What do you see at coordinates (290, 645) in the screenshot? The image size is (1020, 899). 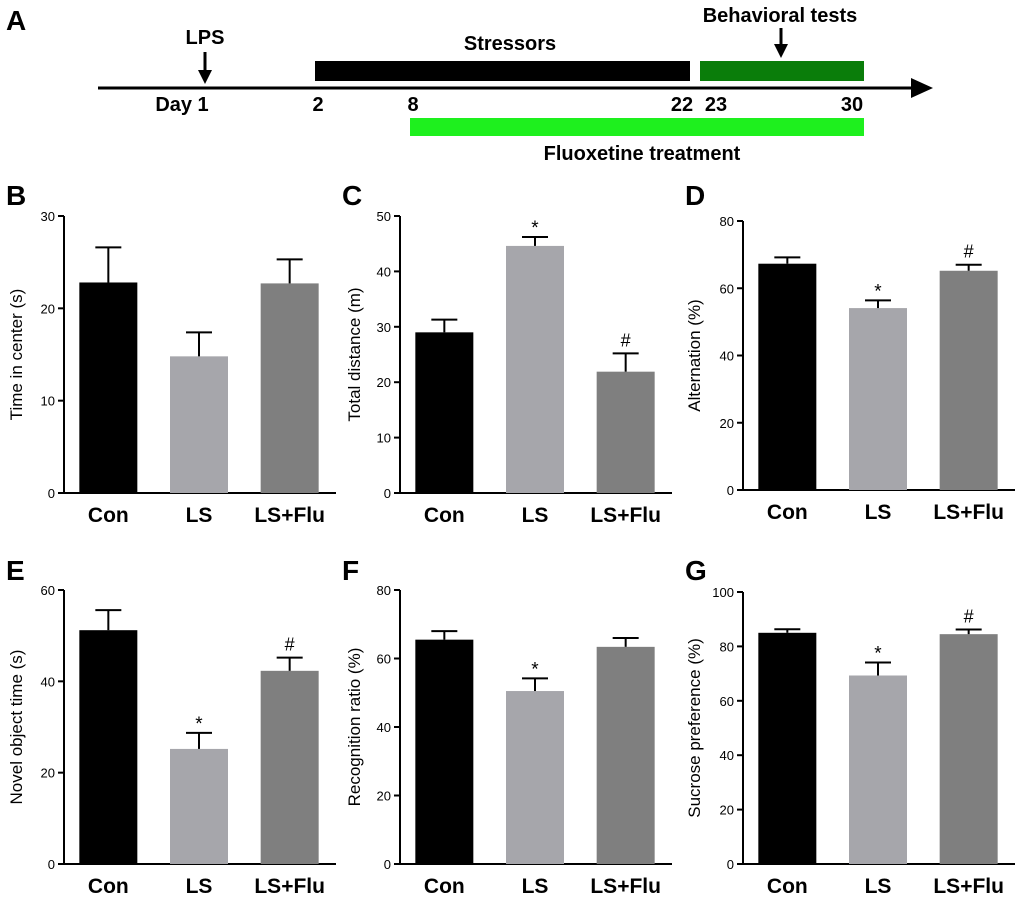 I see `significance-marker-e: #` at bounding box center [290, 645].